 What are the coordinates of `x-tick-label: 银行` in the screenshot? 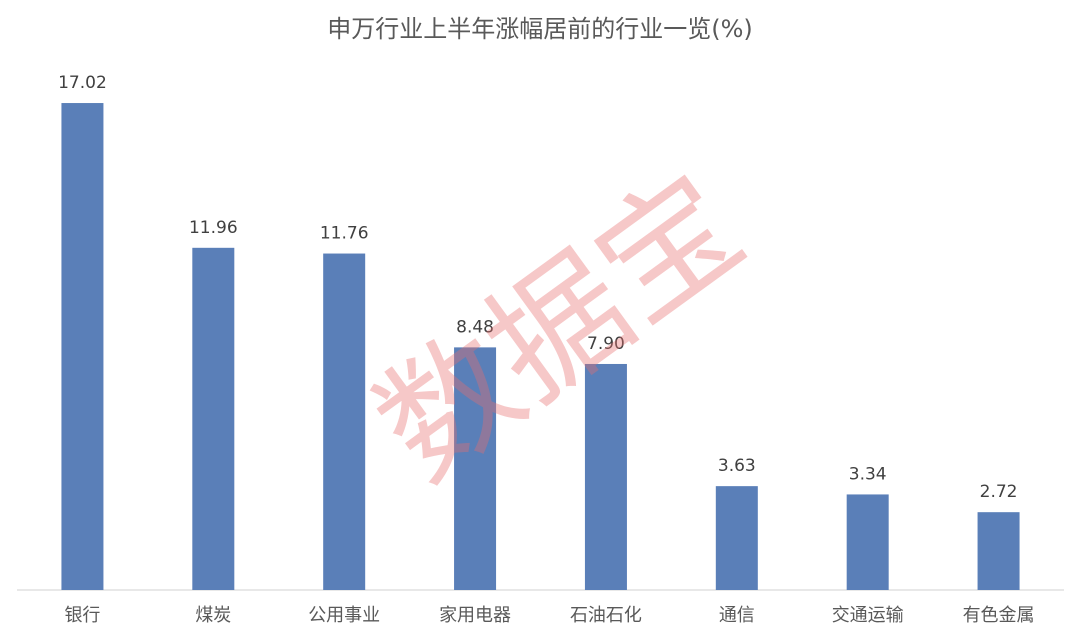 It's located at (82, 615).